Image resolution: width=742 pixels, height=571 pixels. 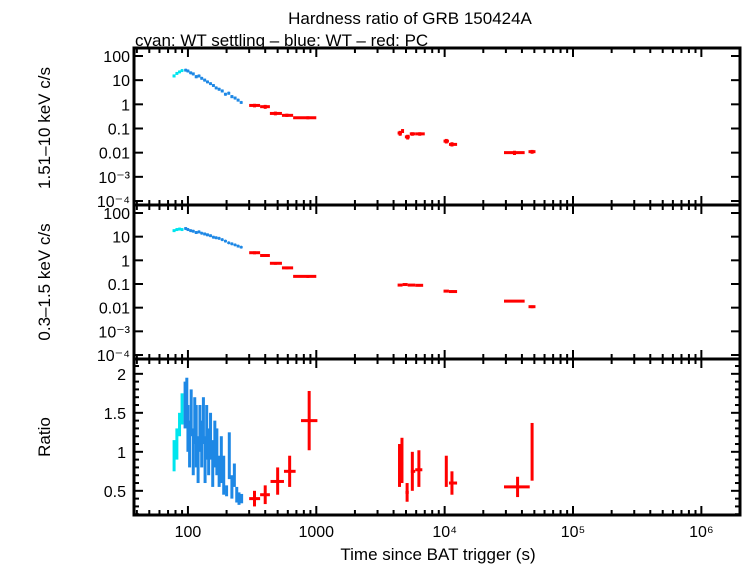 What do you see at coordinates (115, 492) in the screenshot?
I see `y-tick-label: 0.5` at bounding box center [115, 492].